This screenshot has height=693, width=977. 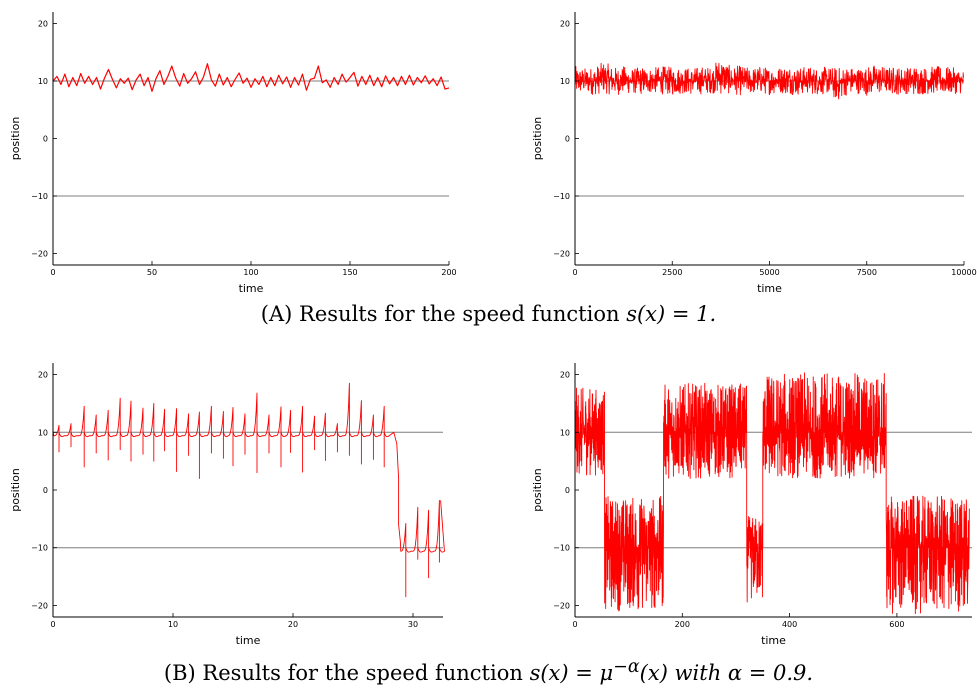 I want to click on b-left-y-tick-label-1: −10, so click(x=39, y=548).